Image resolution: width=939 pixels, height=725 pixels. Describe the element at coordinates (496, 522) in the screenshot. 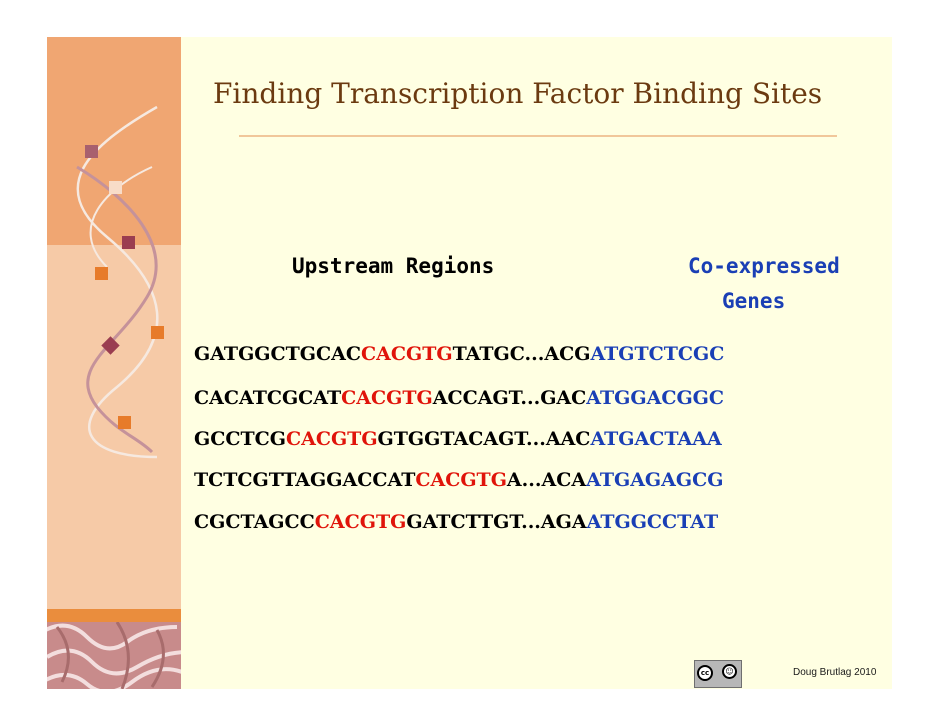

I see `upstream-sequence-tail: GATCTTGT...AGA` at that location.